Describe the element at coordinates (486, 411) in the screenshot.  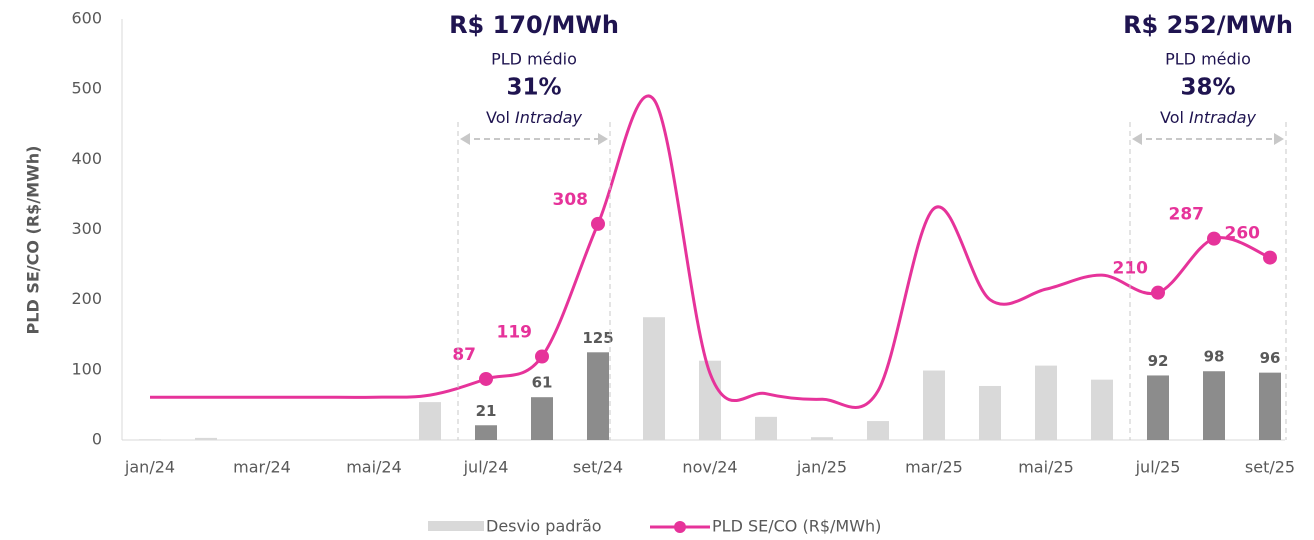
I see `bar-label: 21` at that location.